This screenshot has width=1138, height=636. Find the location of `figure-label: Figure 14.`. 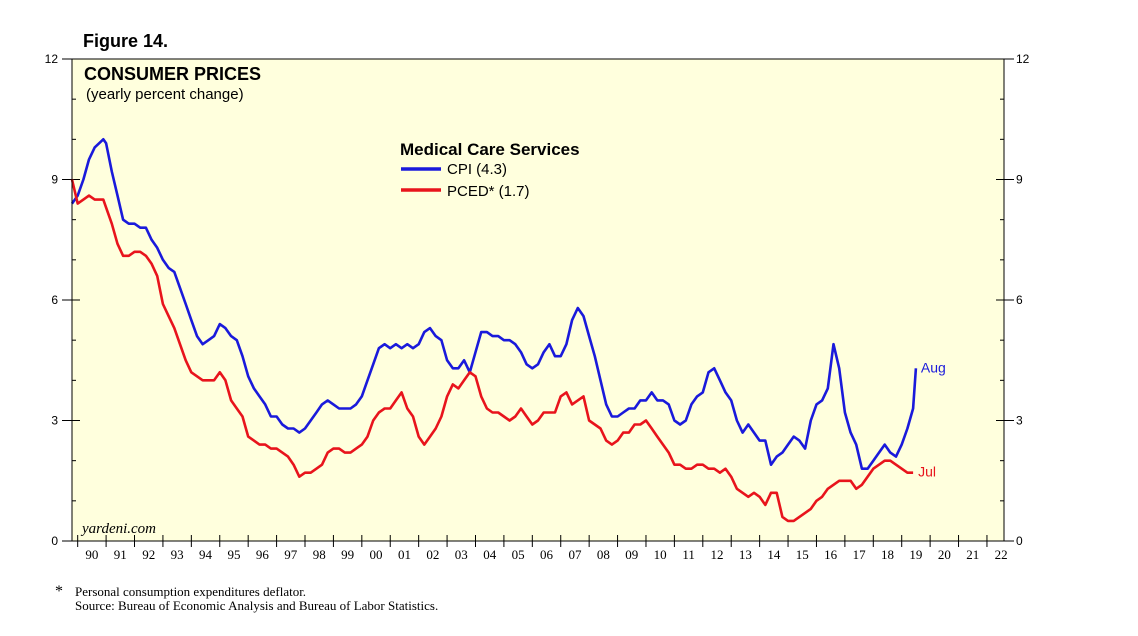

figure-label: Figure 14. is located at coordinates (126, 41).